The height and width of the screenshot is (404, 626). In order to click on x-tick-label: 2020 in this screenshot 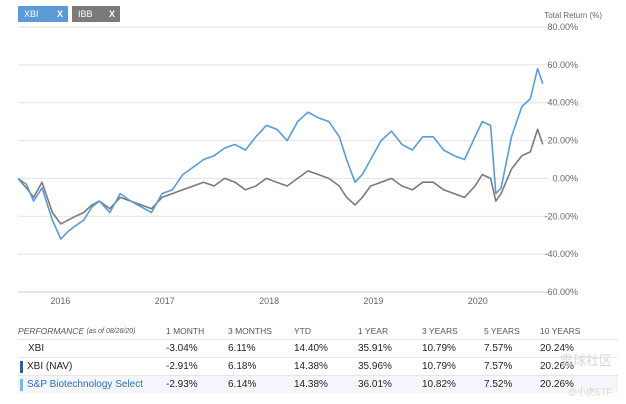, I will do `click(478, 301)`.